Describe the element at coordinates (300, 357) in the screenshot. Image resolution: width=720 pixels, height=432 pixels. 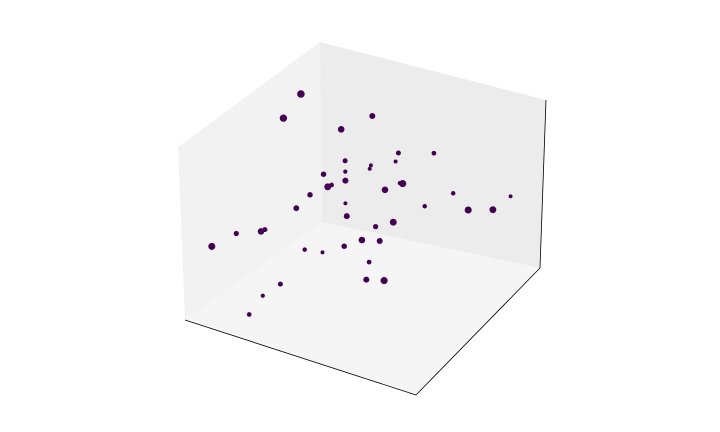
I see `x-axis-line` at that location.